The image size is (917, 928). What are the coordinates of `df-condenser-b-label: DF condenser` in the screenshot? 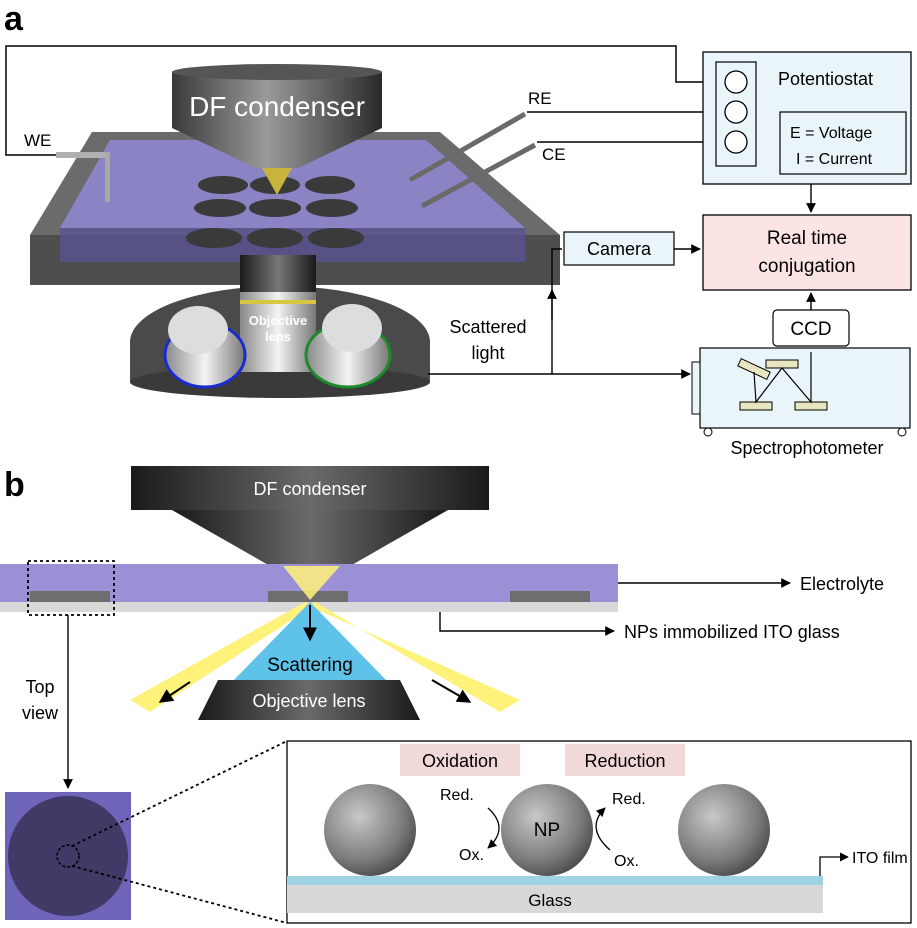 It's located at (309, 489).